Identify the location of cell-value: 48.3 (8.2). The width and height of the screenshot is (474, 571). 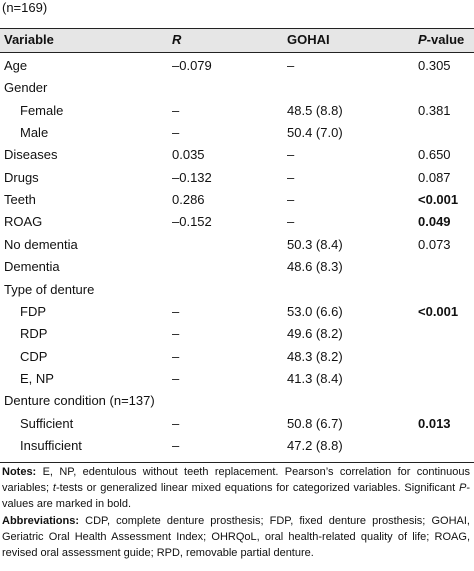
(315, 356).